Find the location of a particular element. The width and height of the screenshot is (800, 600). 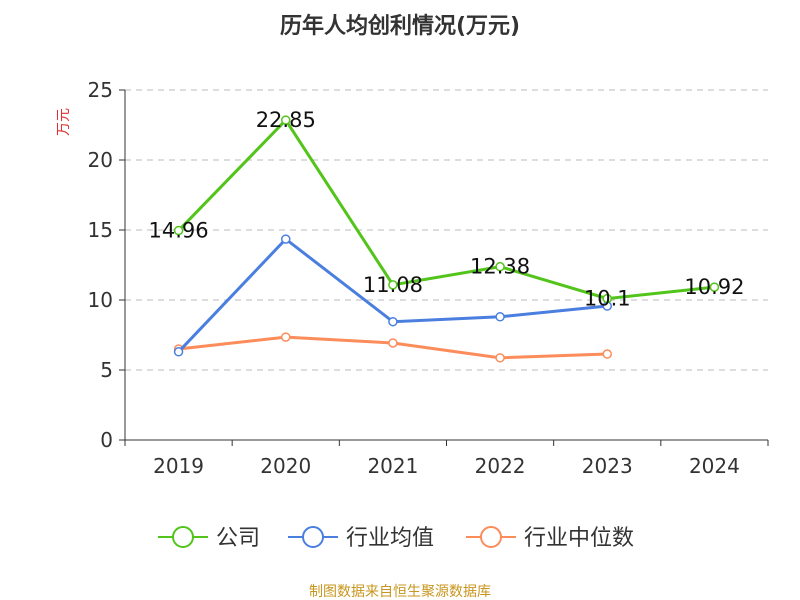

chart-title: 历年人均创利情况(万元) is located at coordinates (400, 26).